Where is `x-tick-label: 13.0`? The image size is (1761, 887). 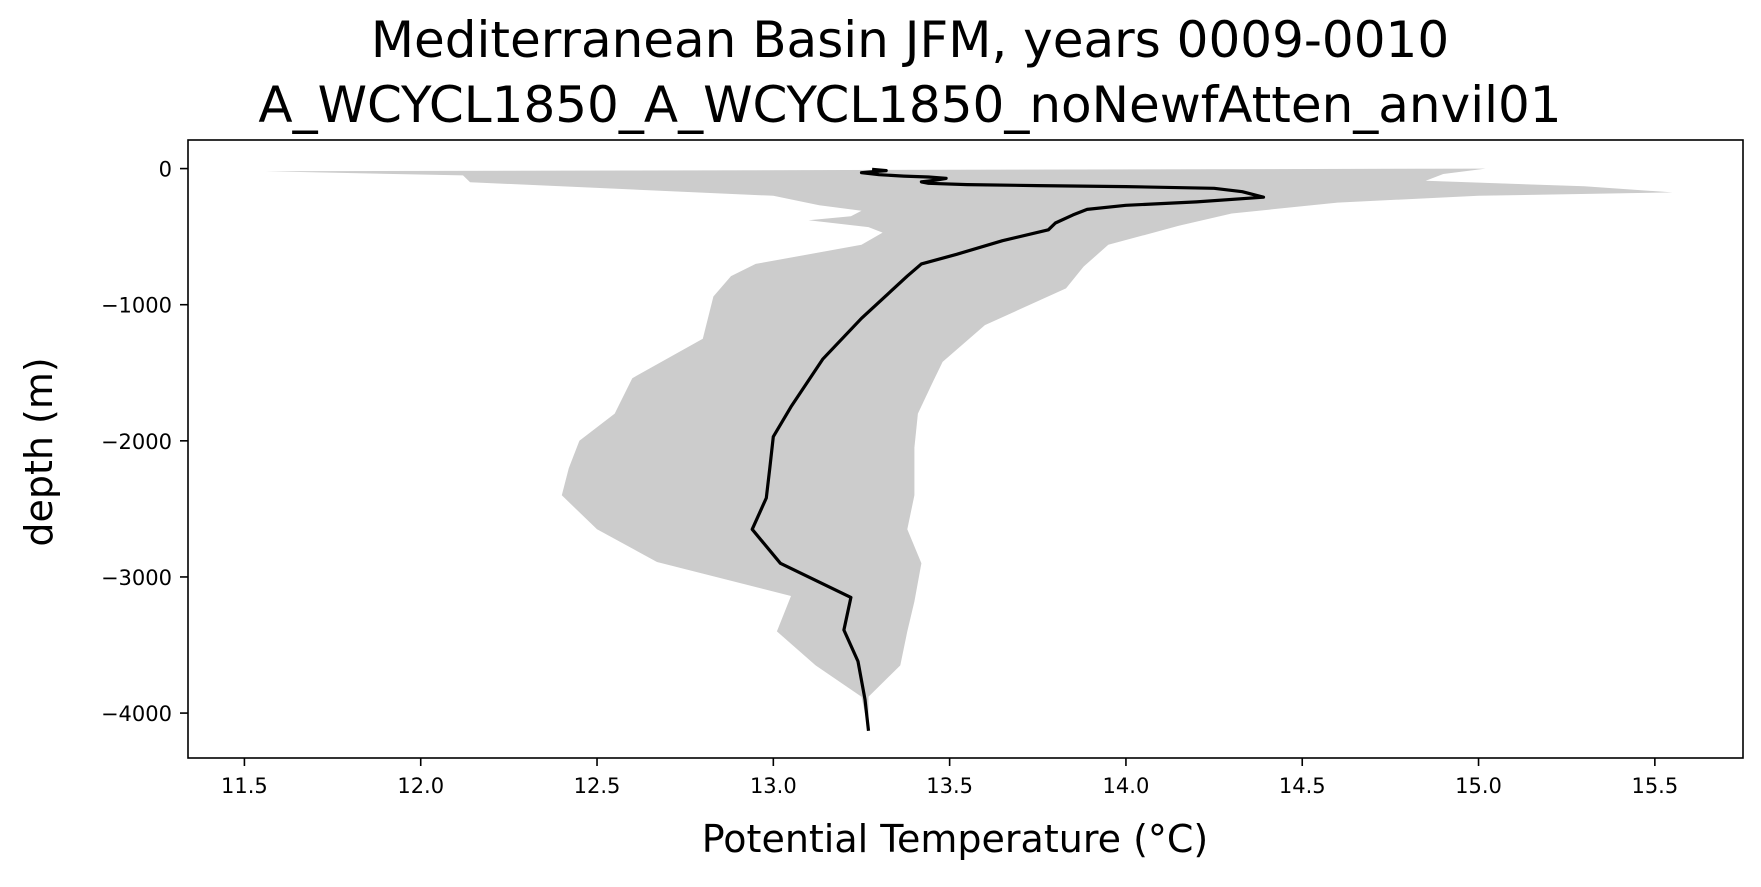
x-tick-label: 13.0 is located at coordinates (773, 786).